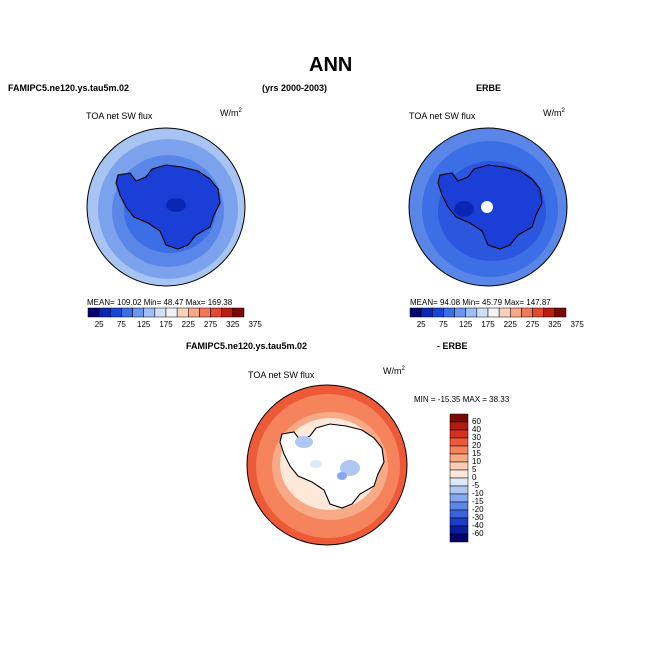 The height and width of the screenshot is (654, 654). What do you see at coordinates (478, 493) in the screenshot?
I see `colorbar-tick-label: -10` at bounding box center [478, 493].